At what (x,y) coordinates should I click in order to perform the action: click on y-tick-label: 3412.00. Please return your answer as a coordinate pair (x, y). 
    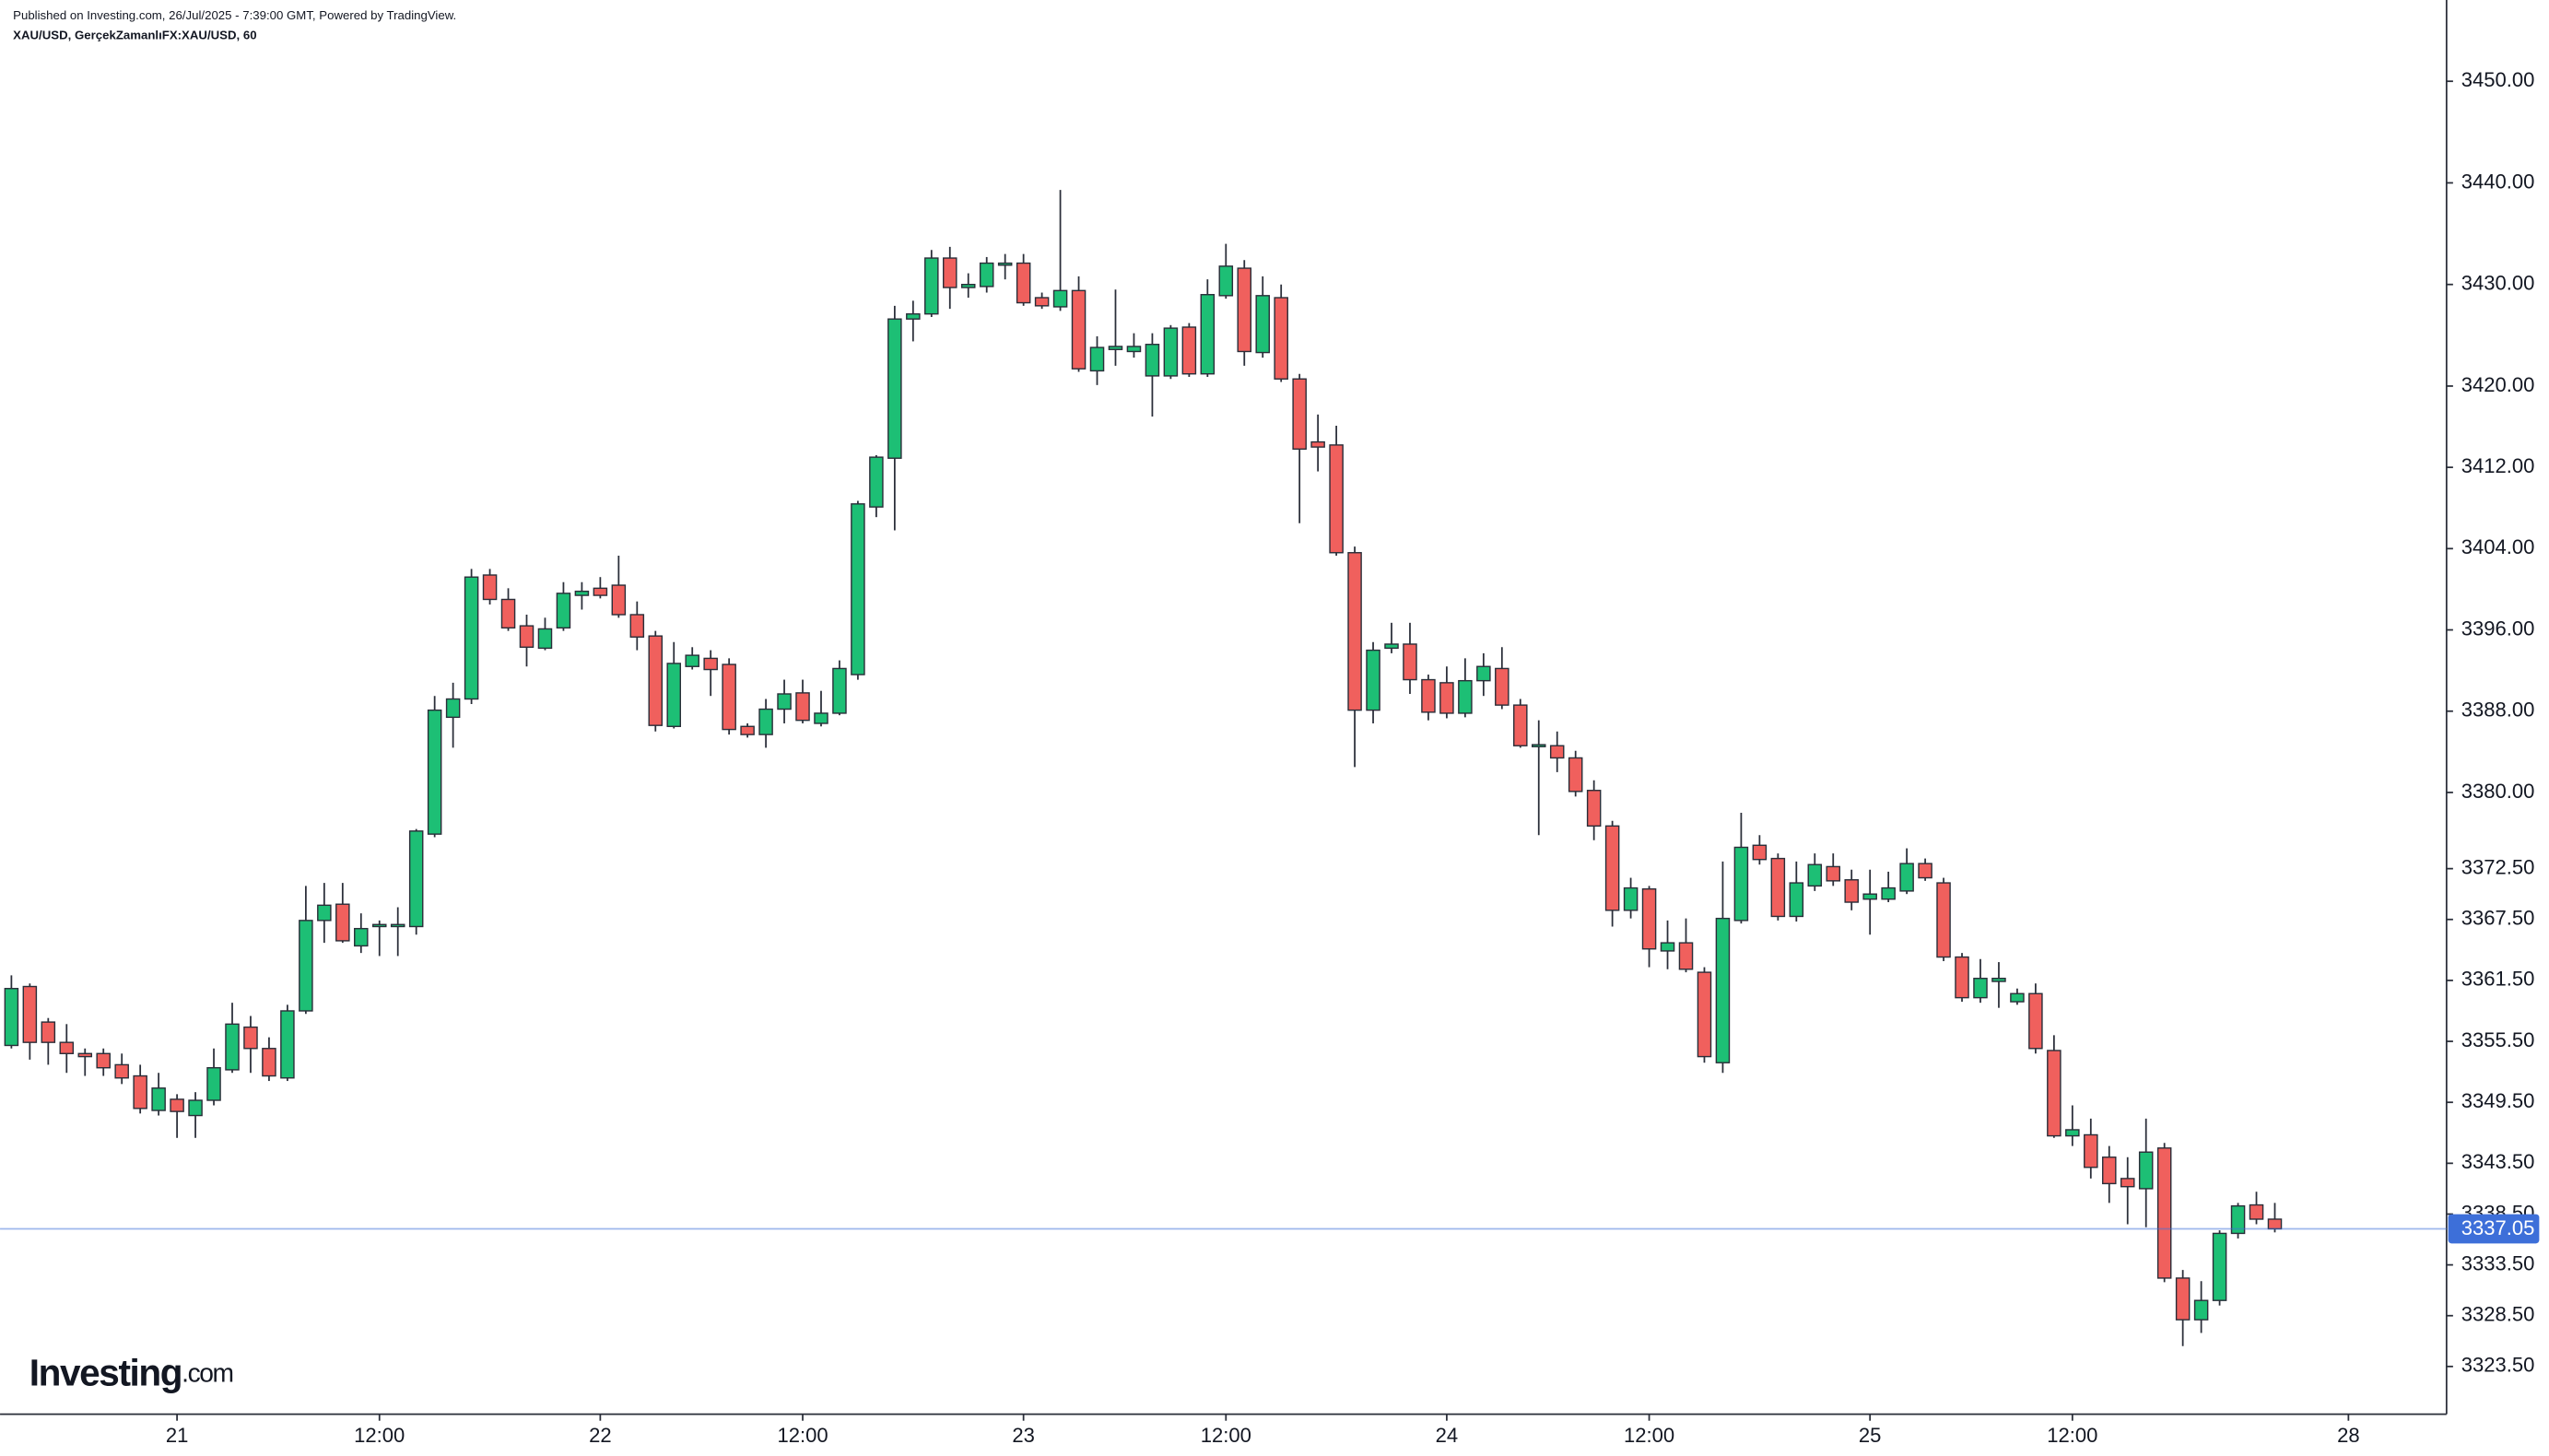
    Looking at the image, I should click on (2498, 465).